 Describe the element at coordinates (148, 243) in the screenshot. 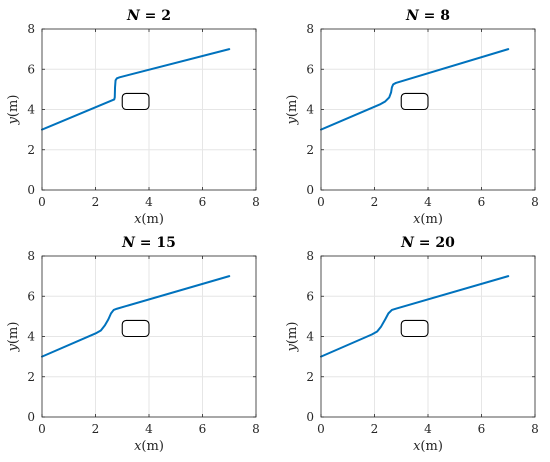

I see `chart-title: N = 15` at that location.